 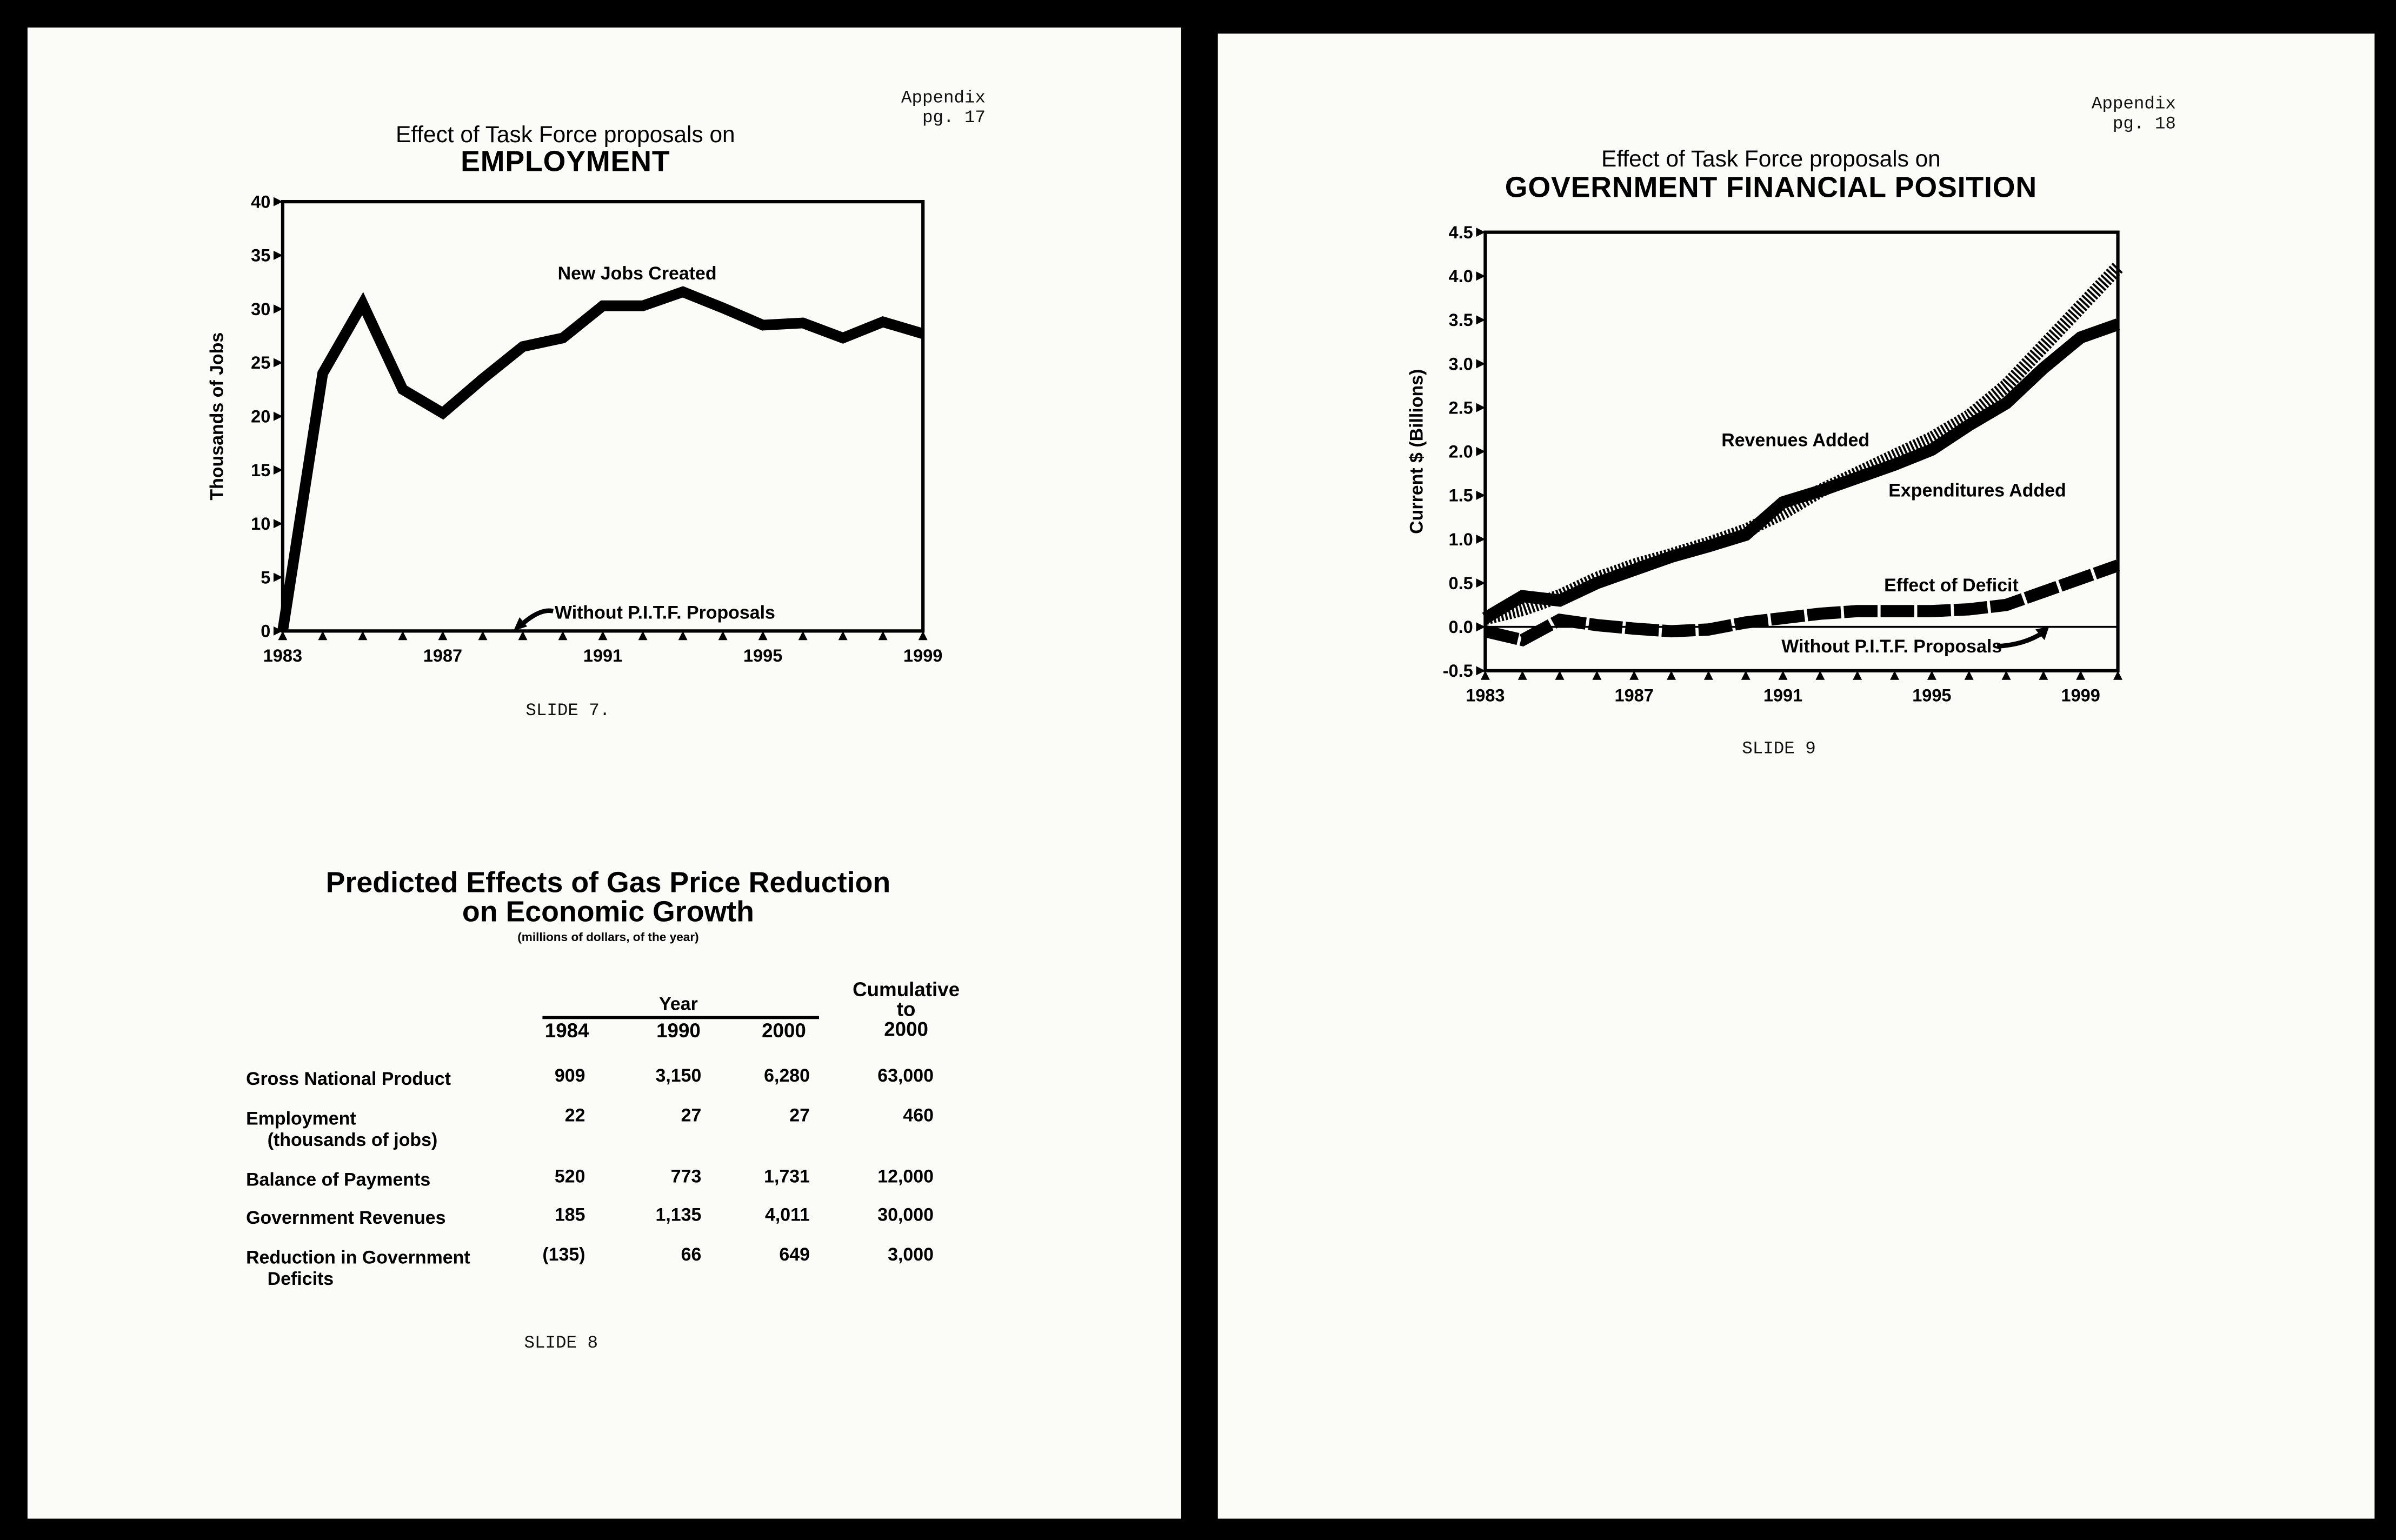 I want to click on table-cell: 30,000, so click(x=905, y=1215).